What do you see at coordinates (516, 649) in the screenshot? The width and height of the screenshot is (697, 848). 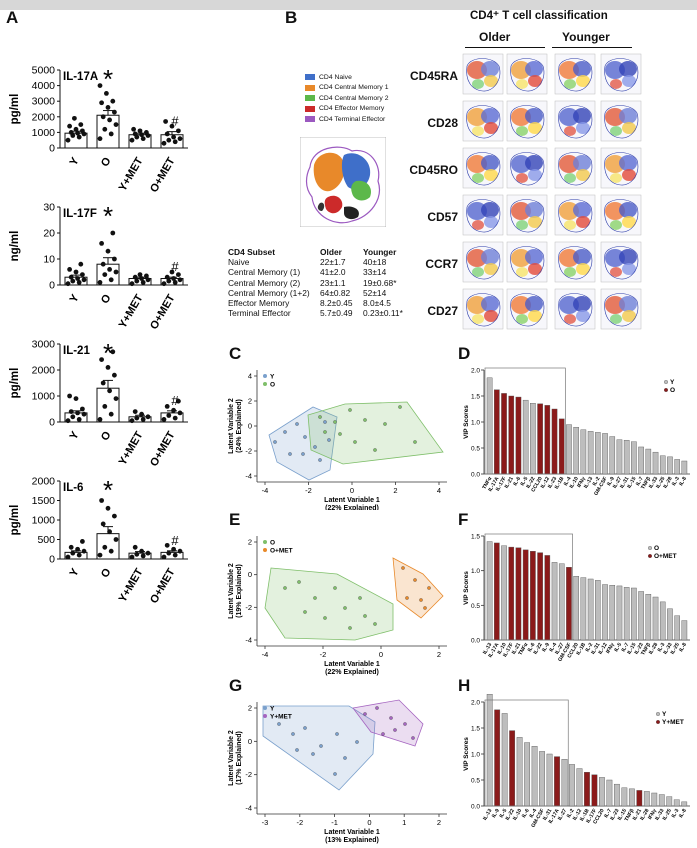 I see `vip-bar-label: IL-21` at bounding box center [516, 649].